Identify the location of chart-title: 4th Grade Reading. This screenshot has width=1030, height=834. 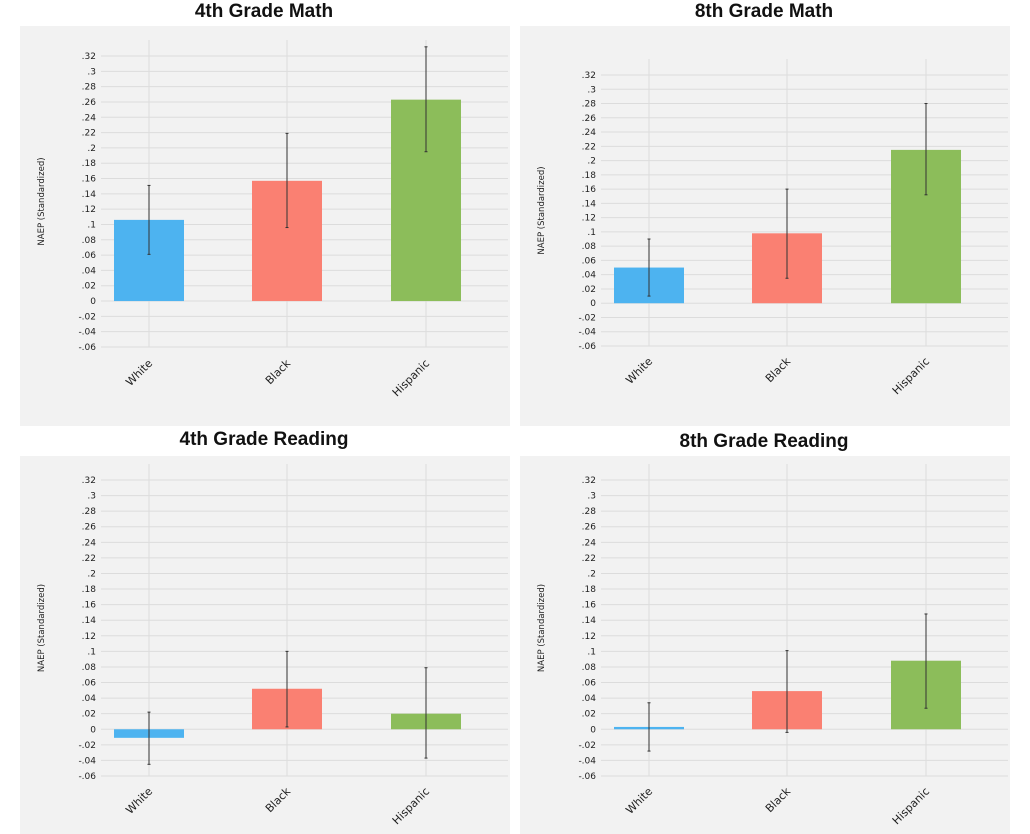
(264, 439).